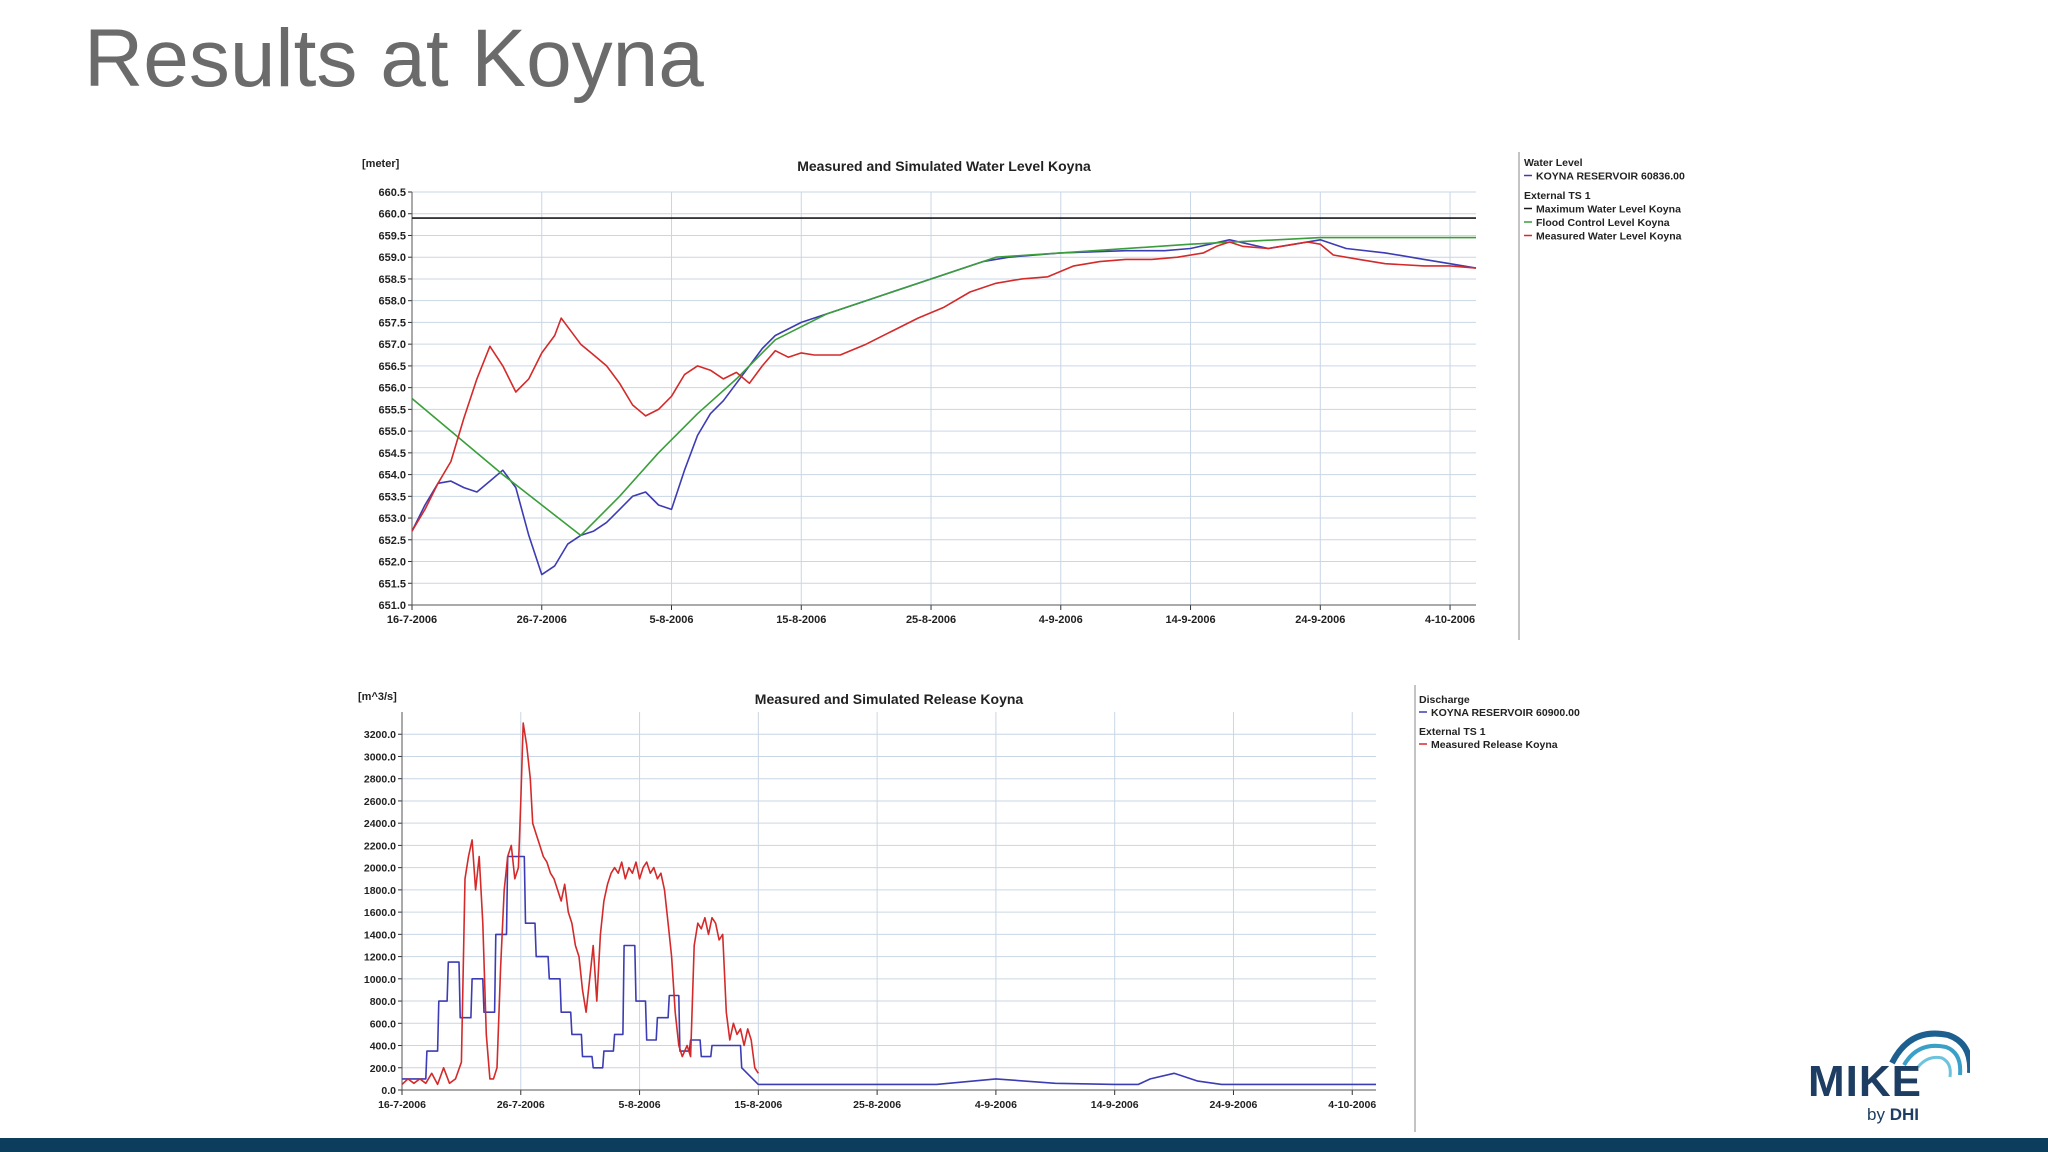 Image resolution: width=2048 pixels, height=1152 pixels. Describe the element at coordinates (392, 367) in the screenshot. I see `y-tick-label: 656.5` at that location.